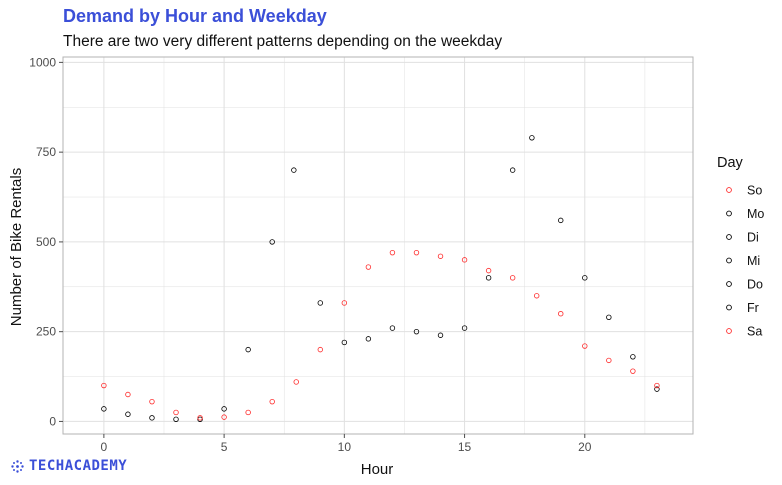 This screenshot has height=485, width=782. I want to click on legend-label: Sa, so click(754, 332).